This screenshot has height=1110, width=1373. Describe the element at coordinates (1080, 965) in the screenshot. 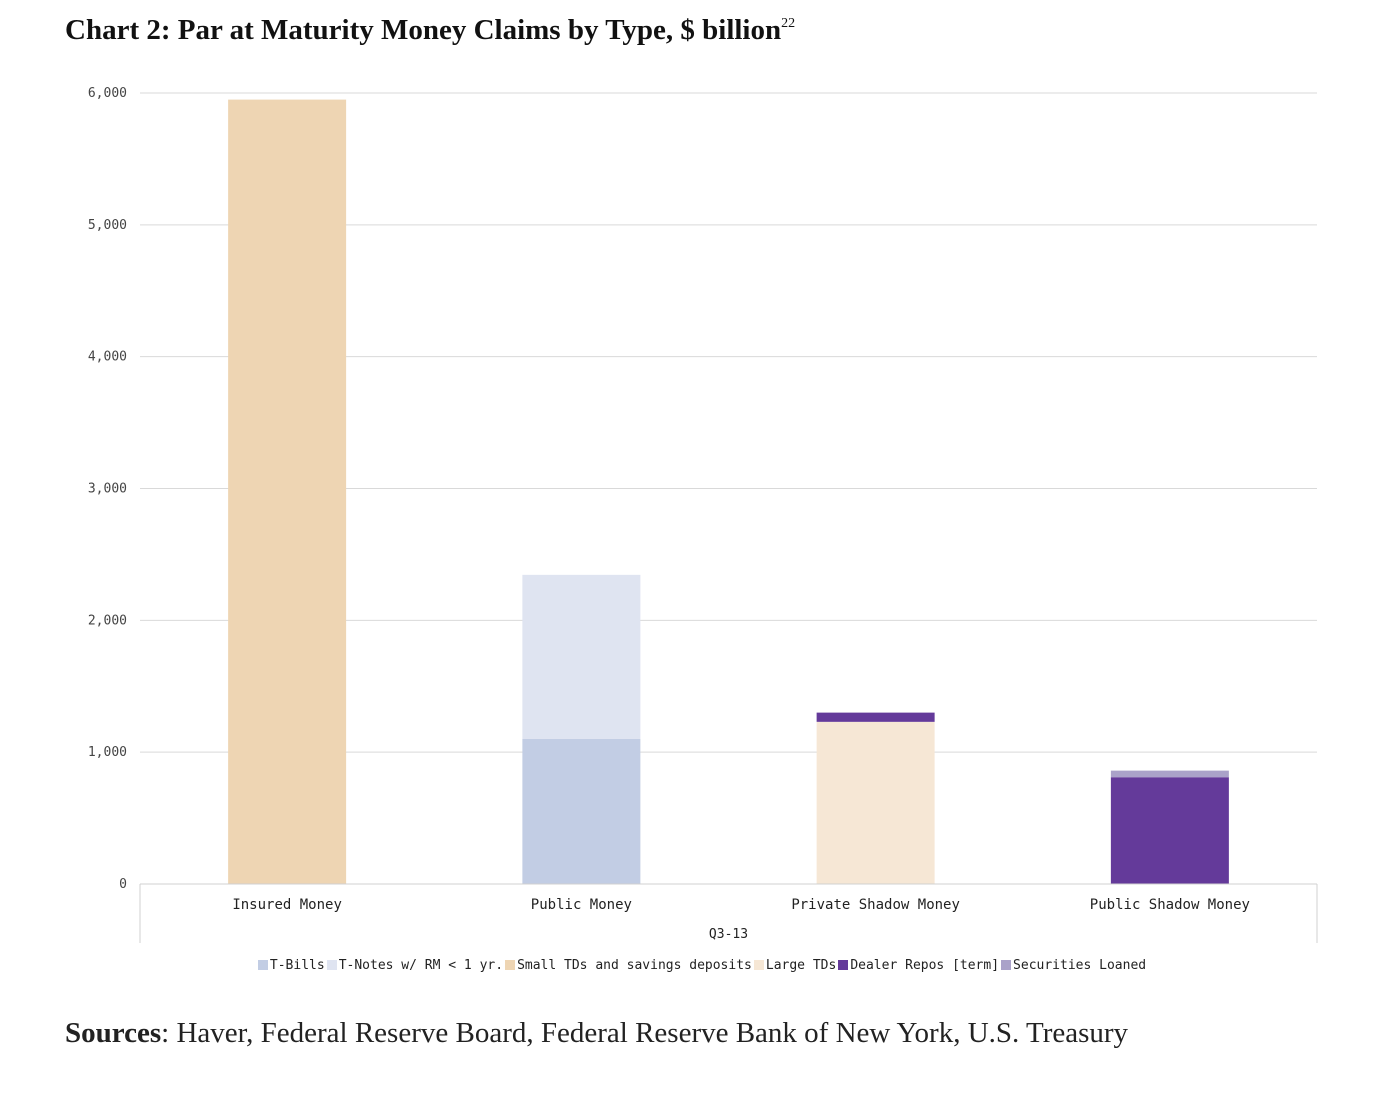

I see `legend-label: Securities Loaned` at that location.